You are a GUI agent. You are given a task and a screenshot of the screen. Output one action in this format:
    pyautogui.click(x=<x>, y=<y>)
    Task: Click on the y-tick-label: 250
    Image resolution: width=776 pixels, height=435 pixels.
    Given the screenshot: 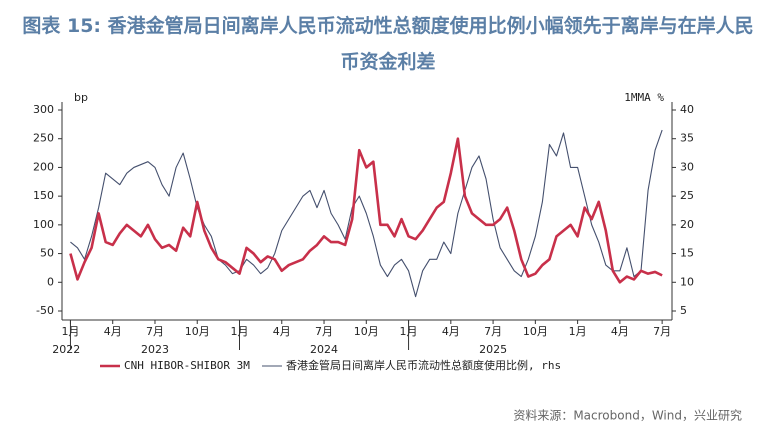 What is the action you would take?
    pyautogui.click(x=43, y=138)
    